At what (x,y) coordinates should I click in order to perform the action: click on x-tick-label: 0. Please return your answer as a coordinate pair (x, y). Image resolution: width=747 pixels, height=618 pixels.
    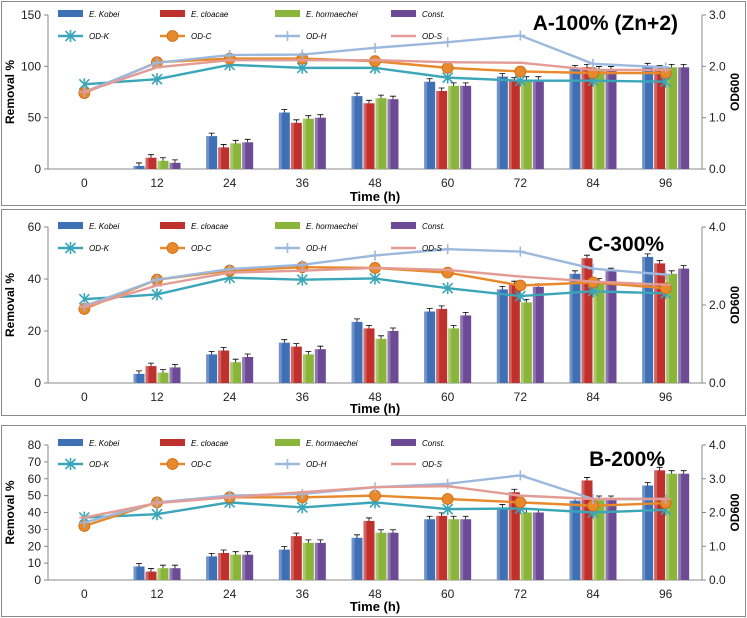
    Looking at the image, I should click on (84, 397).